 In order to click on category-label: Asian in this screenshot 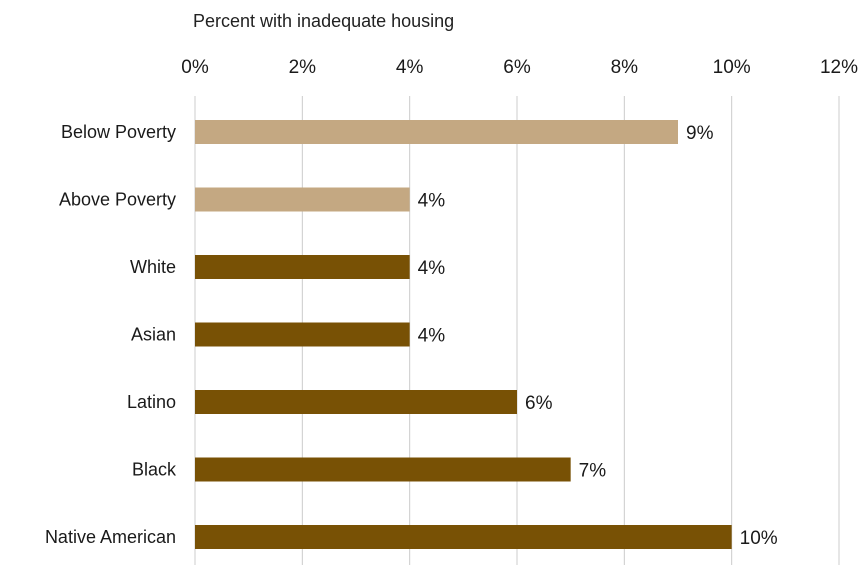, I will do `click(153, 335)`.